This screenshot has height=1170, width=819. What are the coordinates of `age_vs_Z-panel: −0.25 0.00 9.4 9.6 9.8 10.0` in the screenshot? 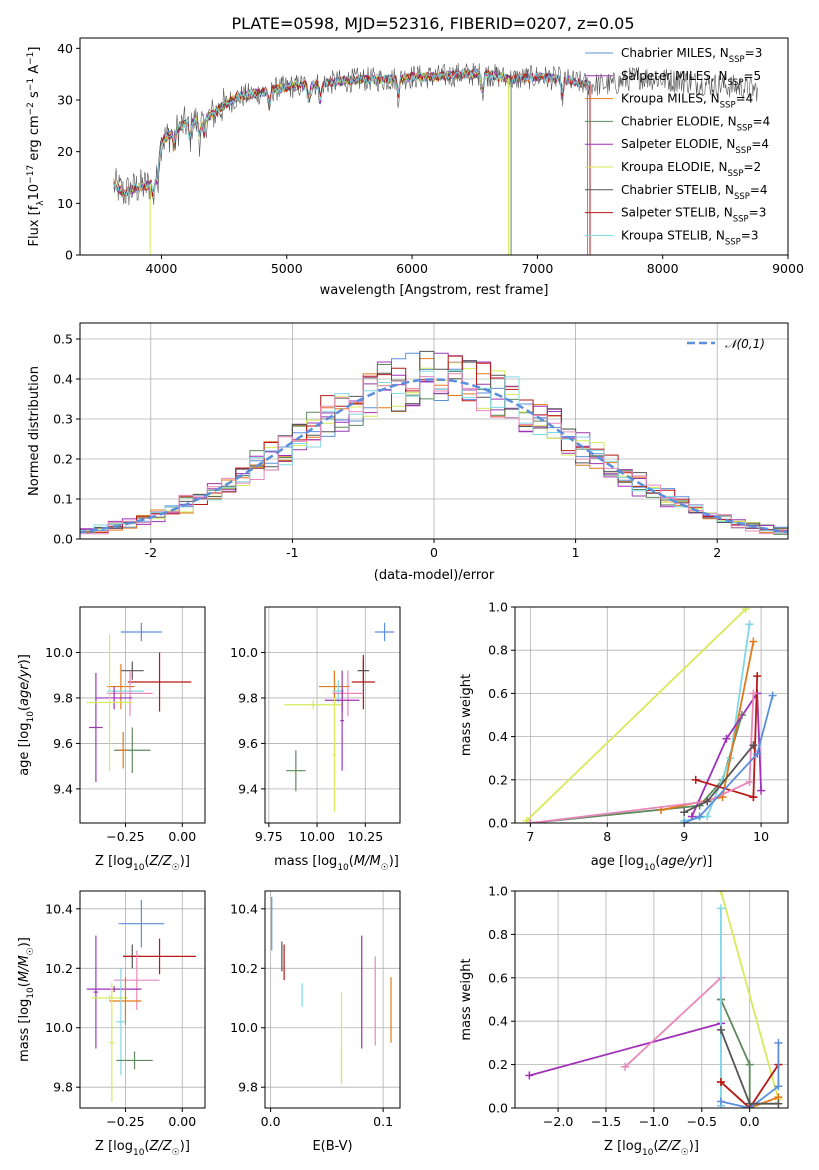 It's located at (125, 725).